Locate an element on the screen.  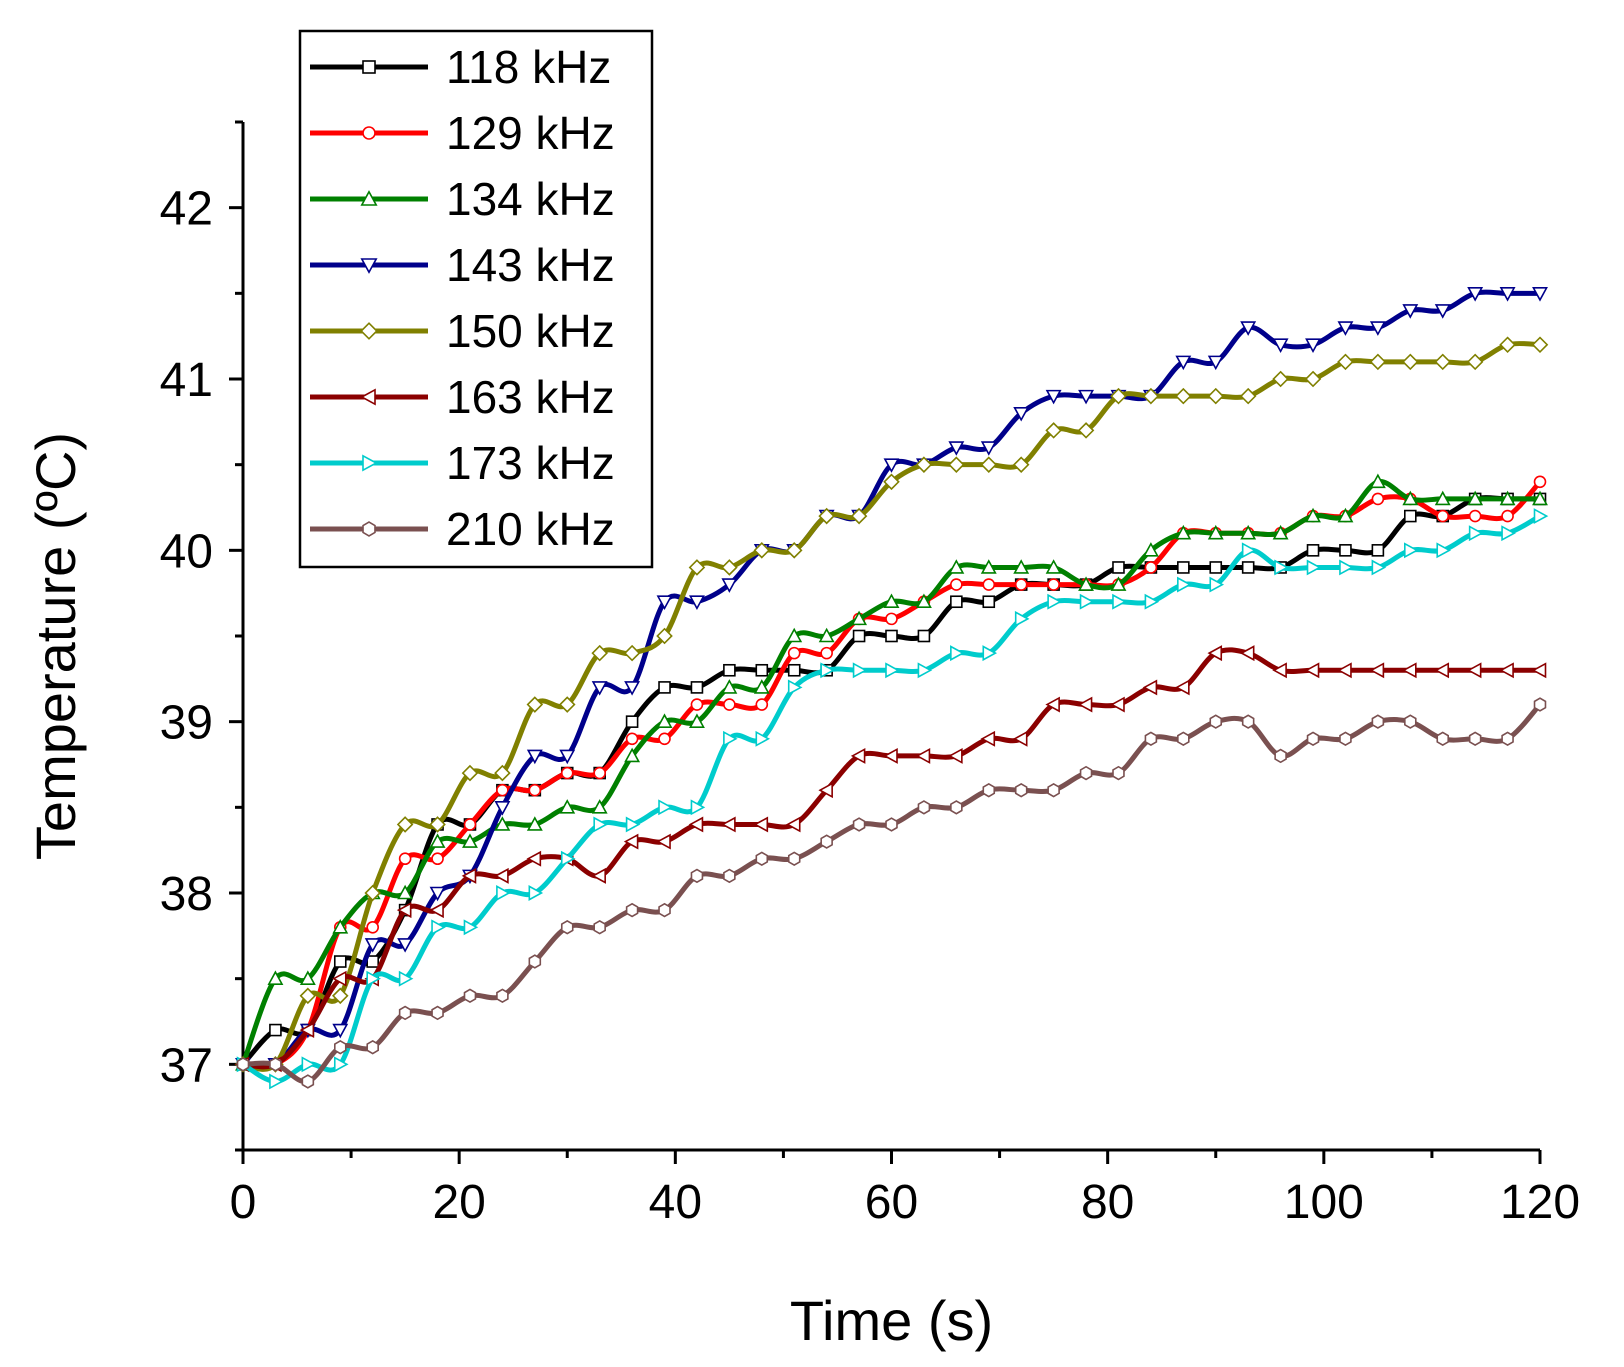
legend-label: 134 kHz is located at coordinates (530, 199).